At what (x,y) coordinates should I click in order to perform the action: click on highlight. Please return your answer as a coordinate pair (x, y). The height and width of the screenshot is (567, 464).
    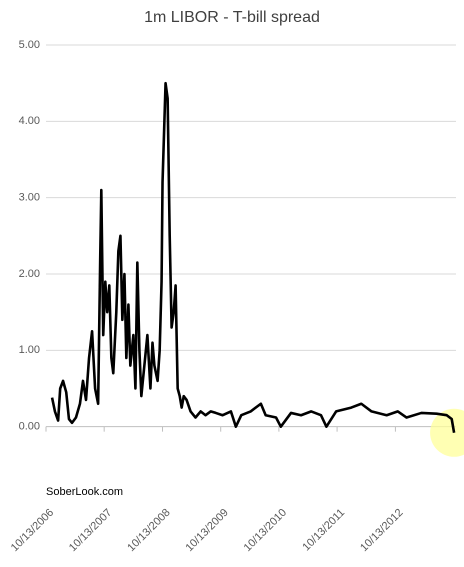
    Looking at the image, I should click on (447, 432).